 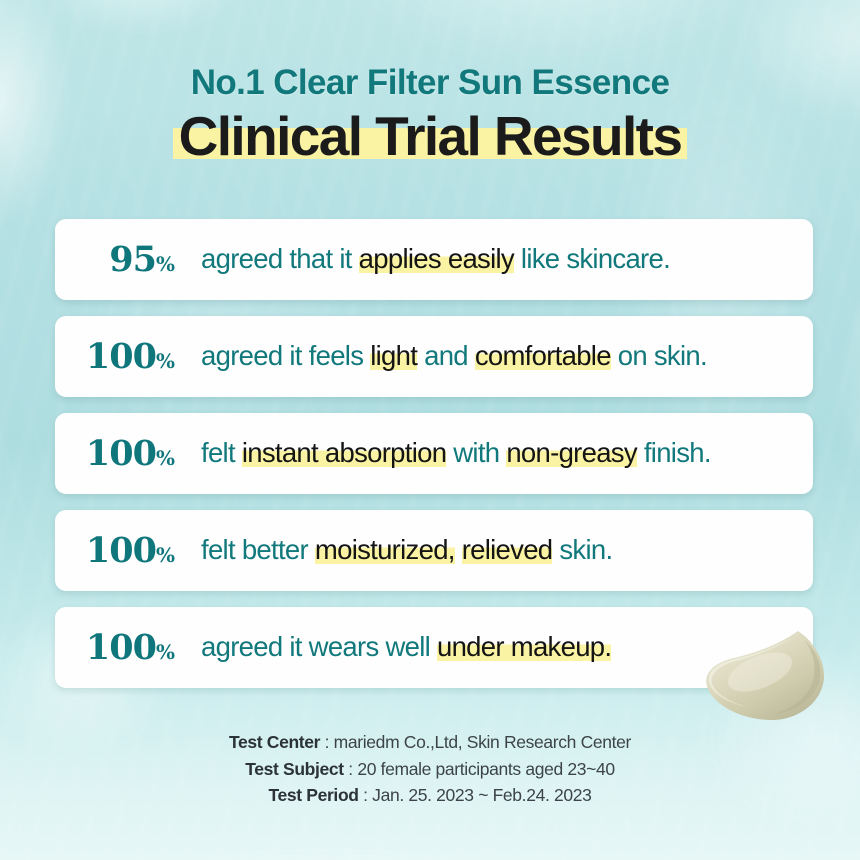 What do you see at coordinates (274, 742) in the screenshot?
I see `footer-label: Test Center` at bounding box center [274, 742].